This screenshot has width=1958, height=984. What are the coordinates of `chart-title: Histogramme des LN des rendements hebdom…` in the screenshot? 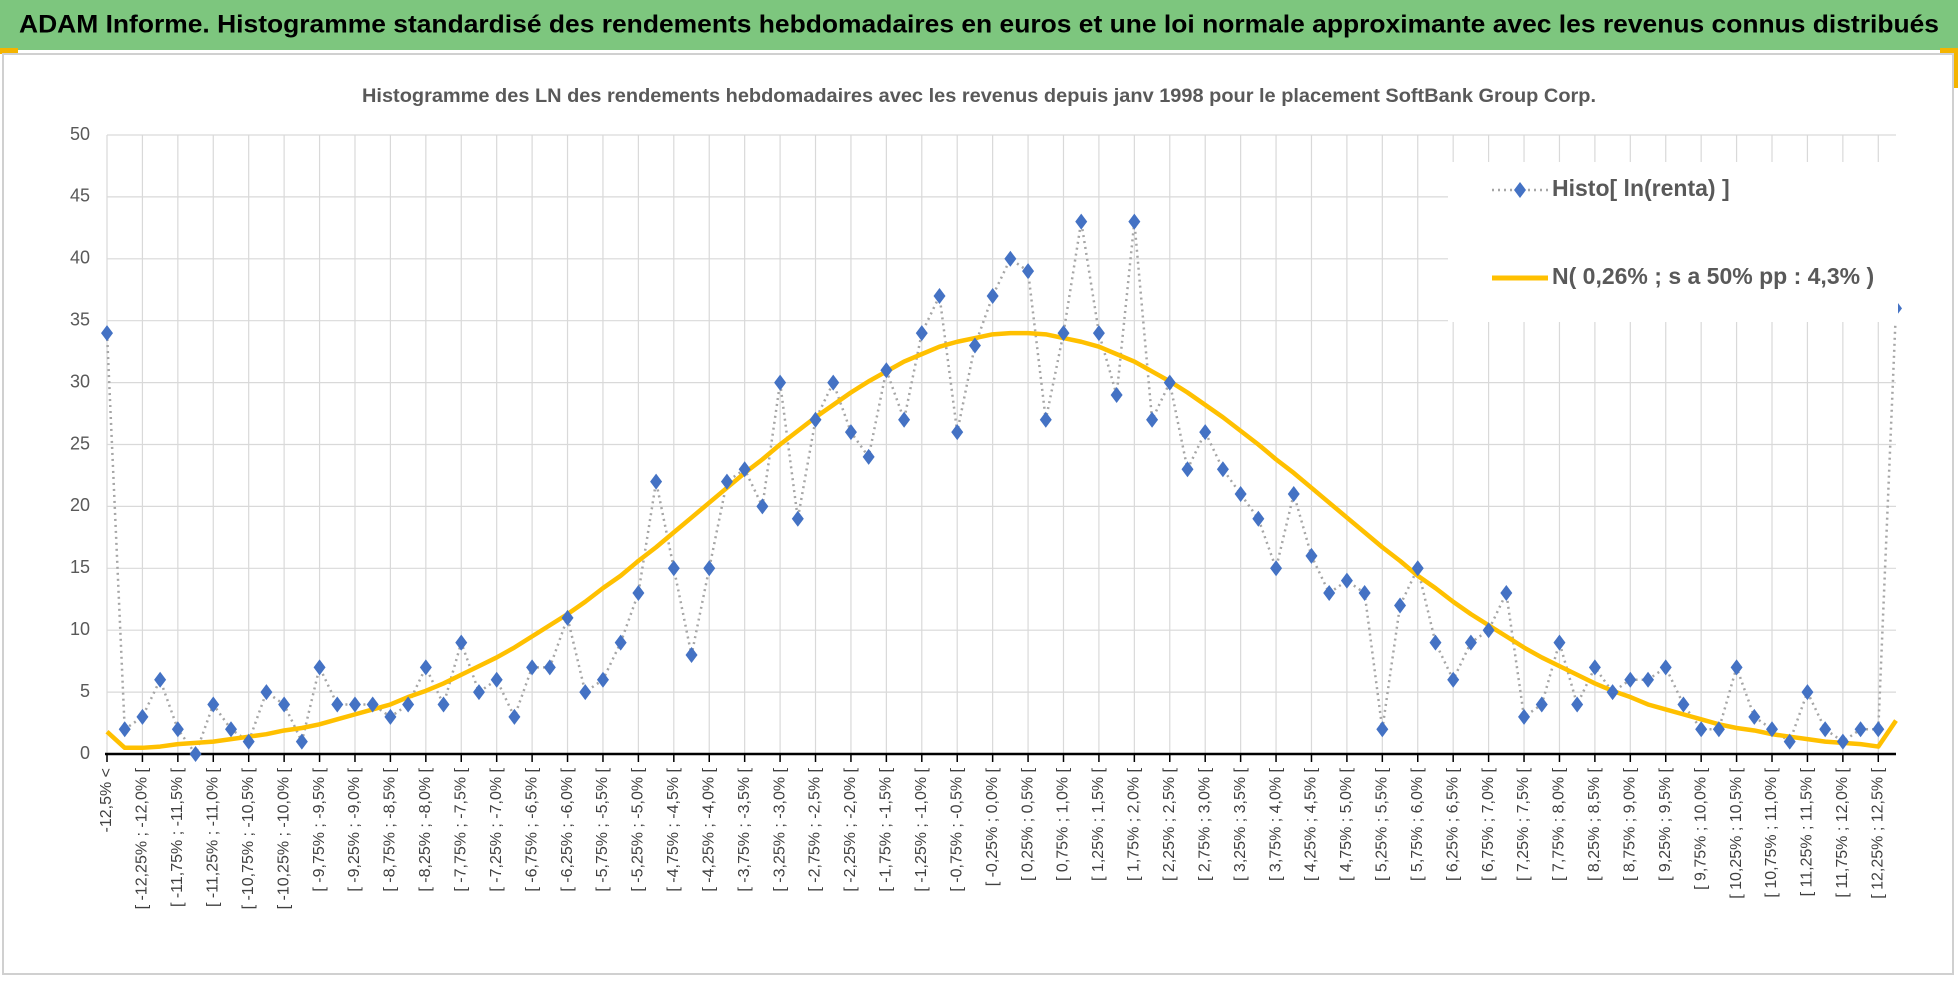 It's located at (979, 96).